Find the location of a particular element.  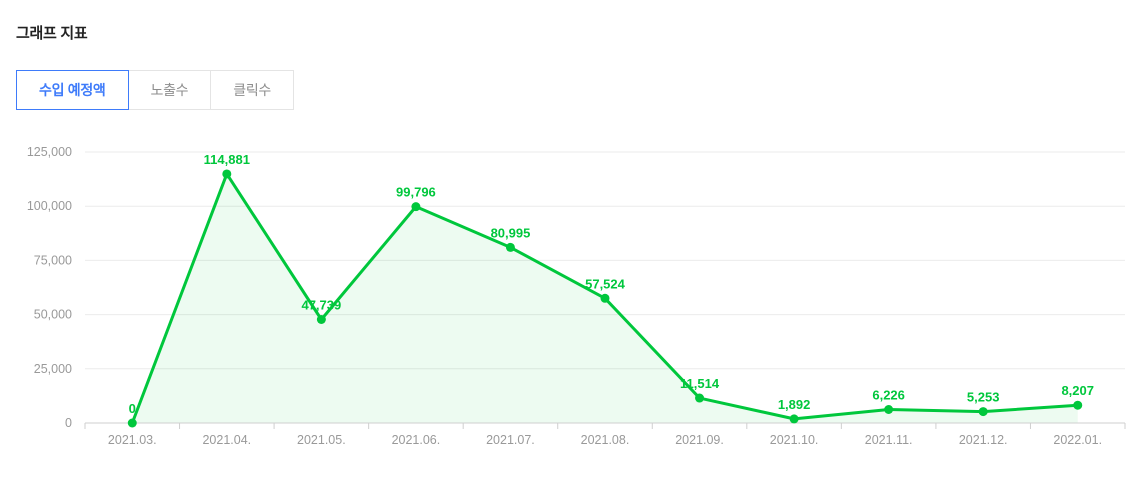

y-axis-tick-label: 0 is located at coordinates (68, 423).